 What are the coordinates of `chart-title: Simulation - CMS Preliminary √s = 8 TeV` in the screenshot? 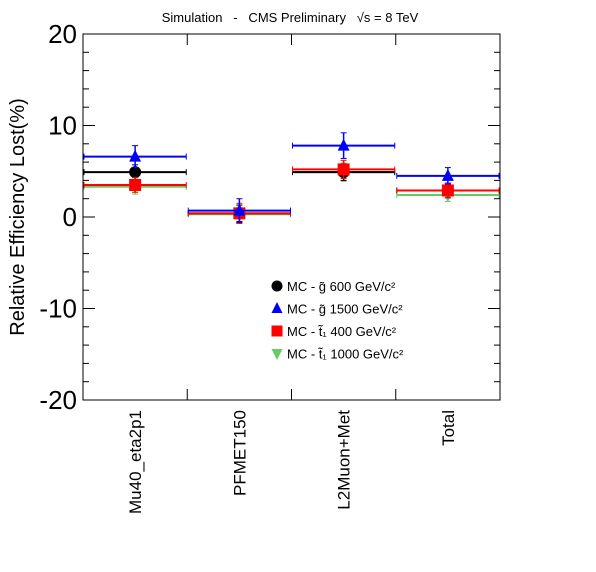 It's located at (290, 17).